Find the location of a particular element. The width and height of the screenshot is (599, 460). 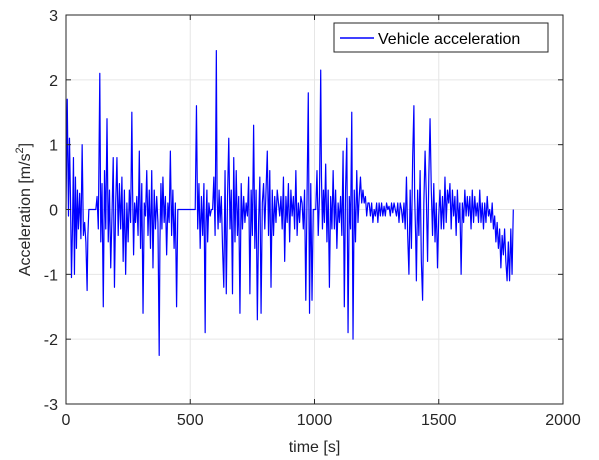

x-tick-label: 500 is located at coordinates (190, 420).